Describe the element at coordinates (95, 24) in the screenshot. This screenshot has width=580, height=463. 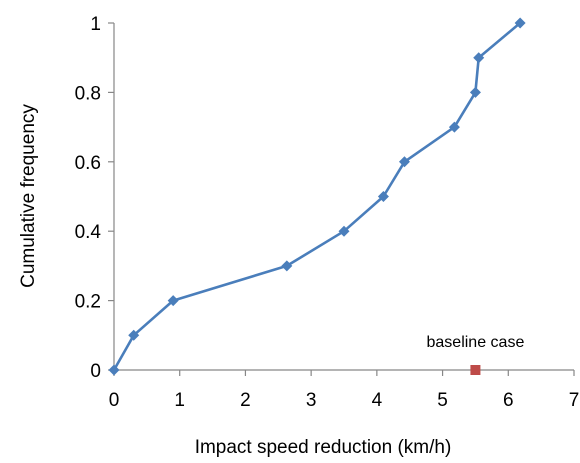
I see `y-tick-label: 1` at that location.